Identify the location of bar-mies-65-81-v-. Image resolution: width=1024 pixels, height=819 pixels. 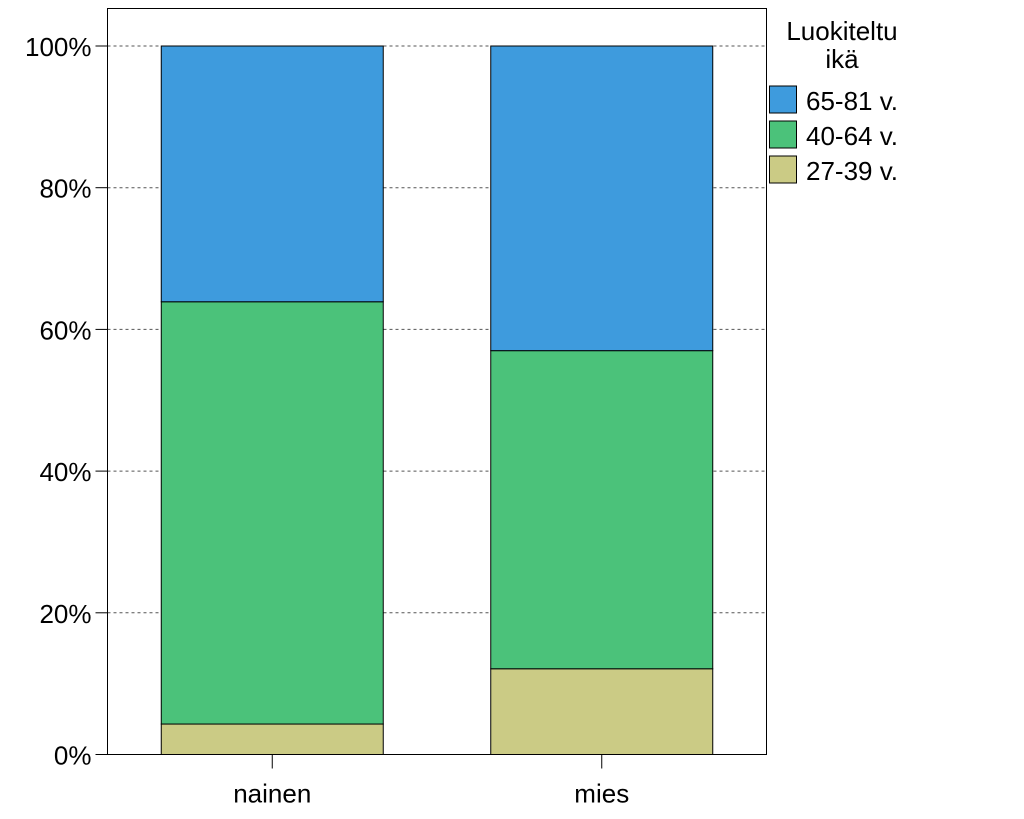
(602, 198).